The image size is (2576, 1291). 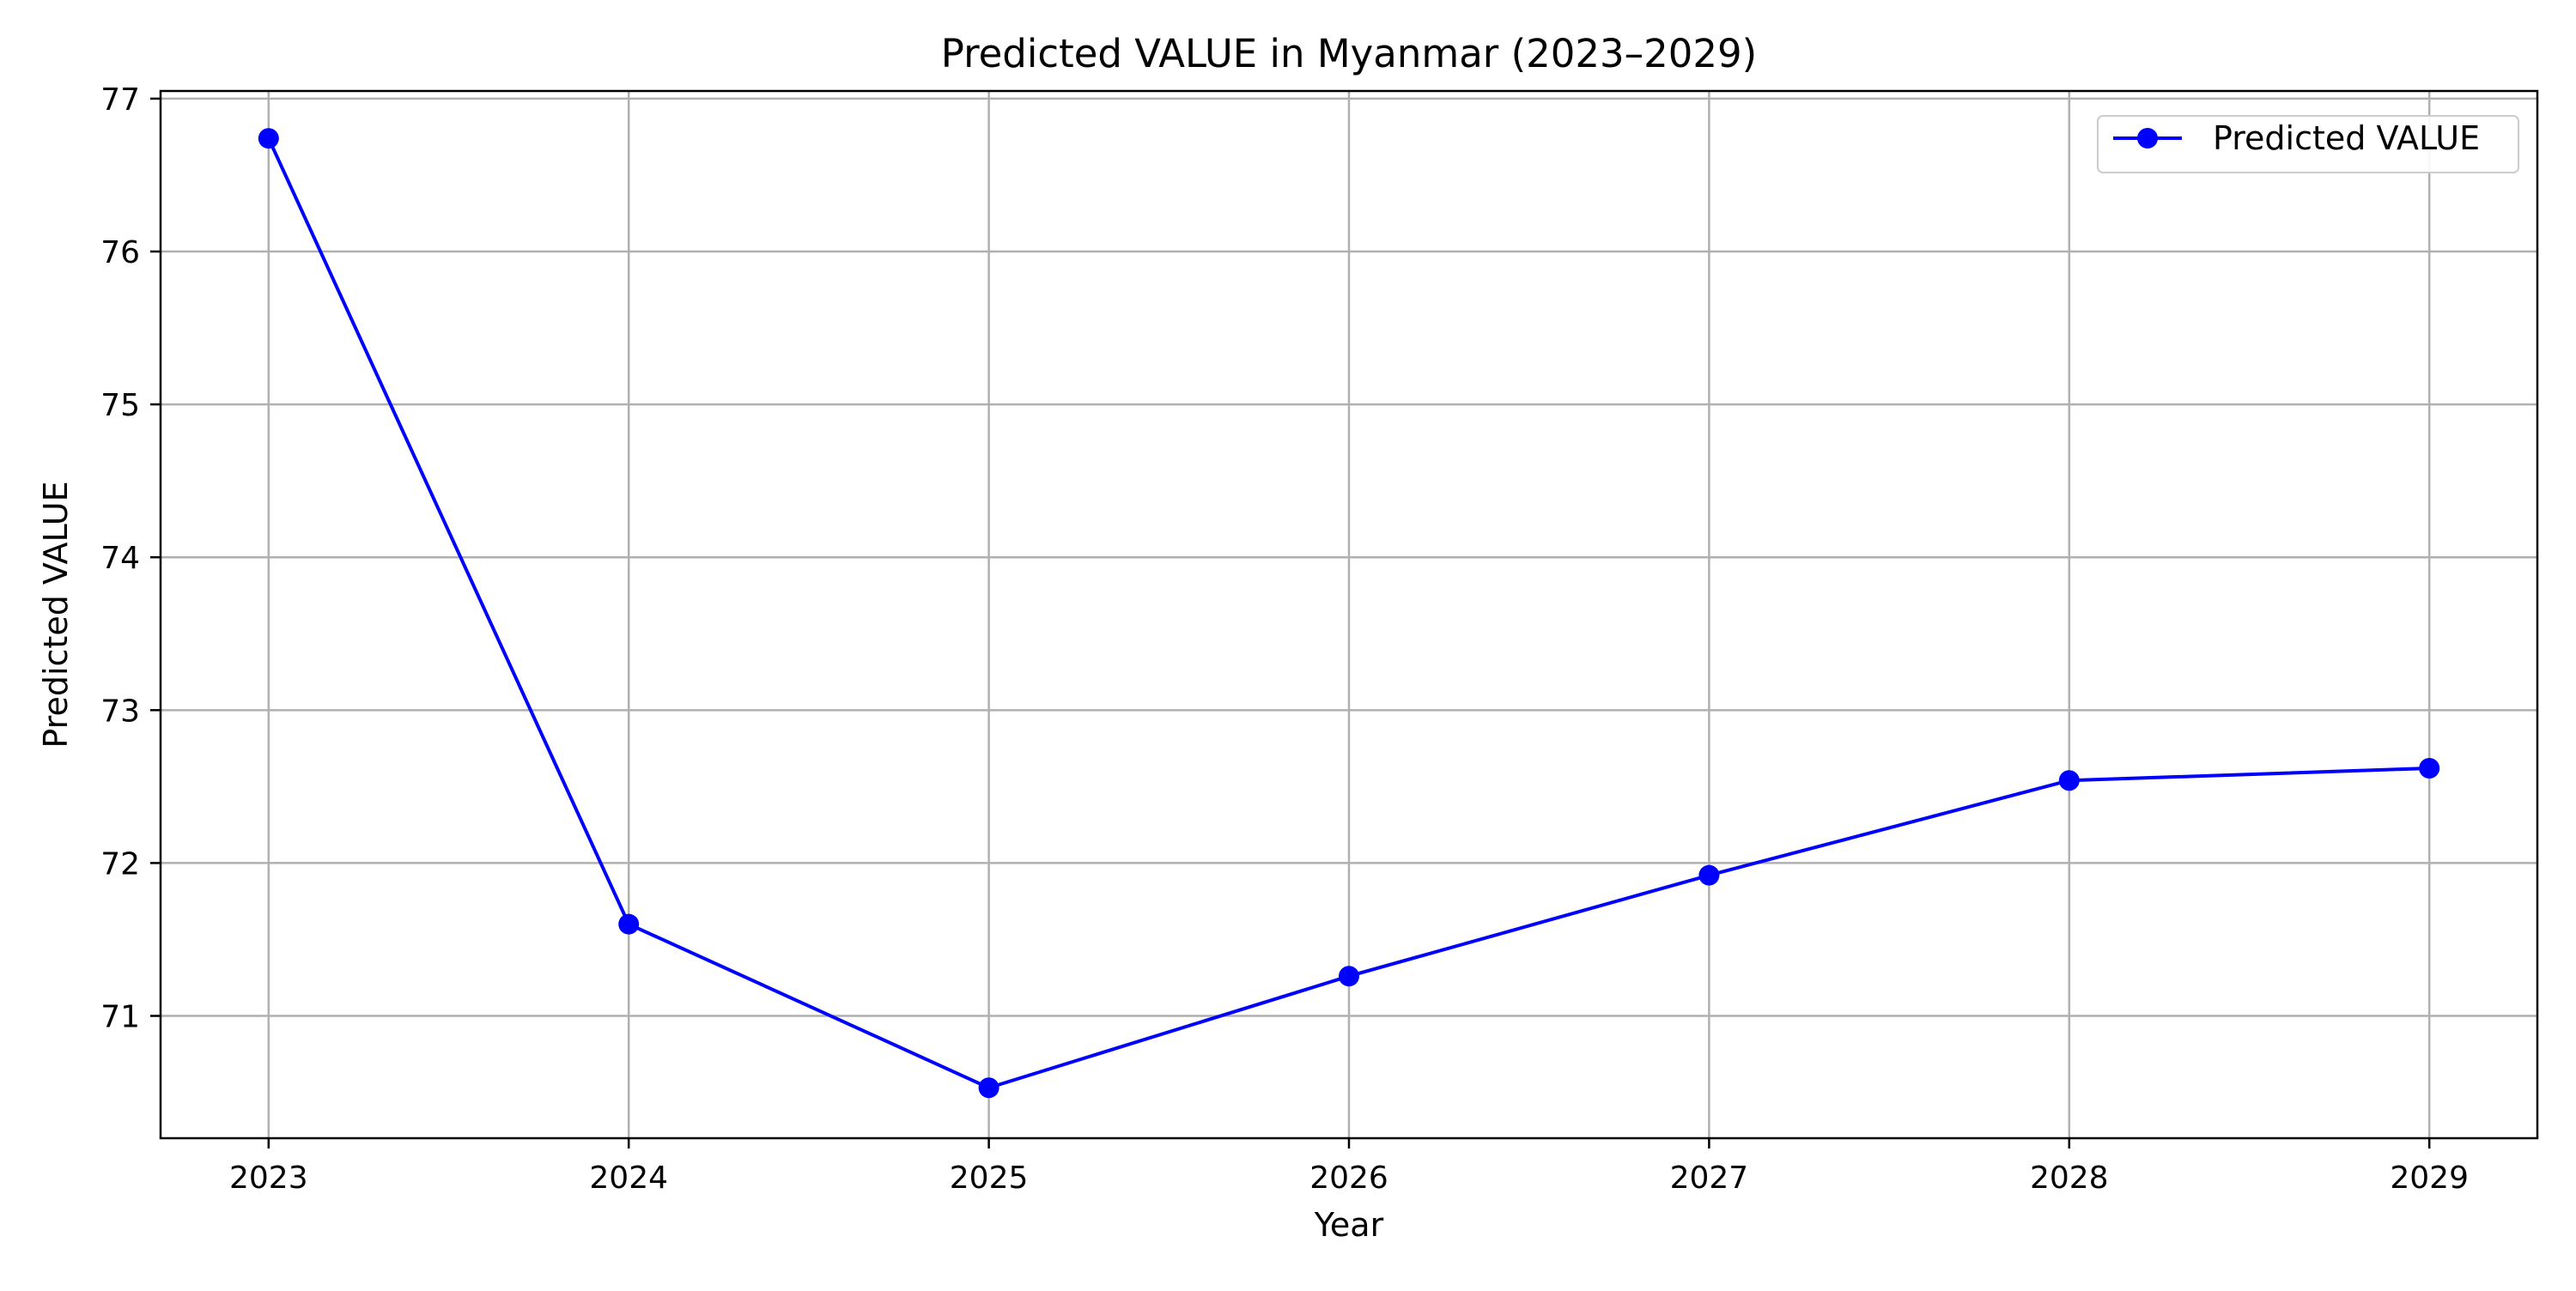 I want to click on data-point-2024, so click(x=629, y=924).